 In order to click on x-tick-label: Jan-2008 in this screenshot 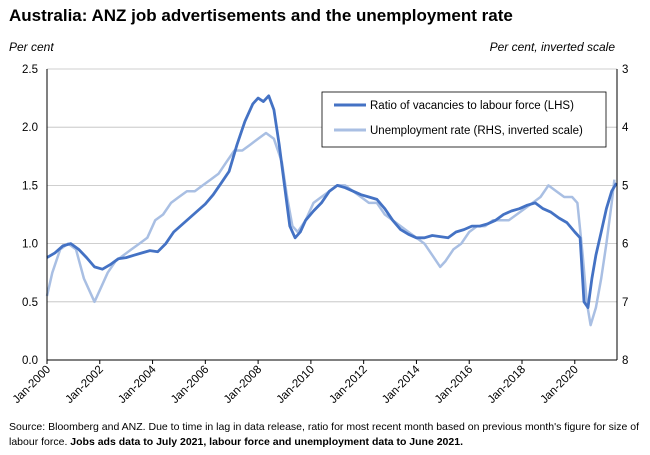, I will do `click(243, 385)`.